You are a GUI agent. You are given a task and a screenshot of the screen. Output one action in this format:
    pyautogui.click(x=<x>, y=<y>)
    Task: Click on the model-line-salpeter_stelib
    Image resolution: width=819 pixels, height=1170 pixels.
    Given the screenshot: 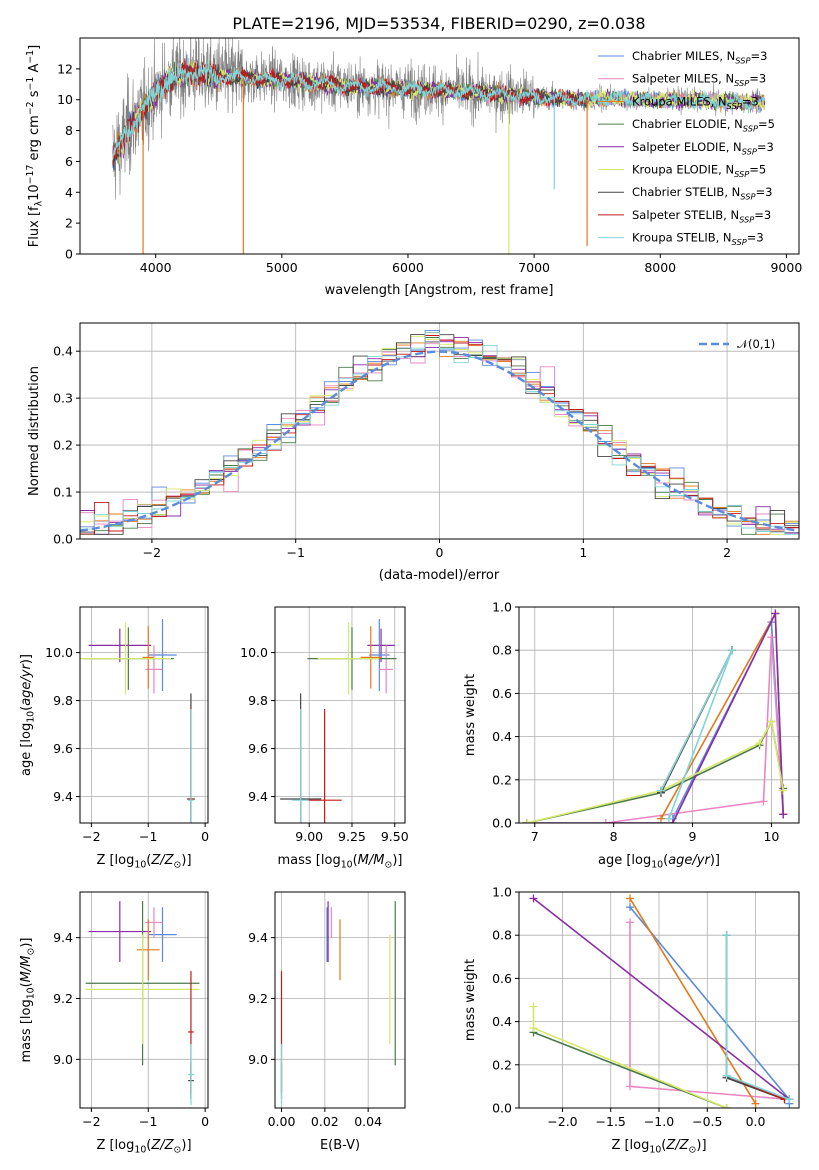 What is the action you would take?
    pyautogui.click(x=350, y=112)
    